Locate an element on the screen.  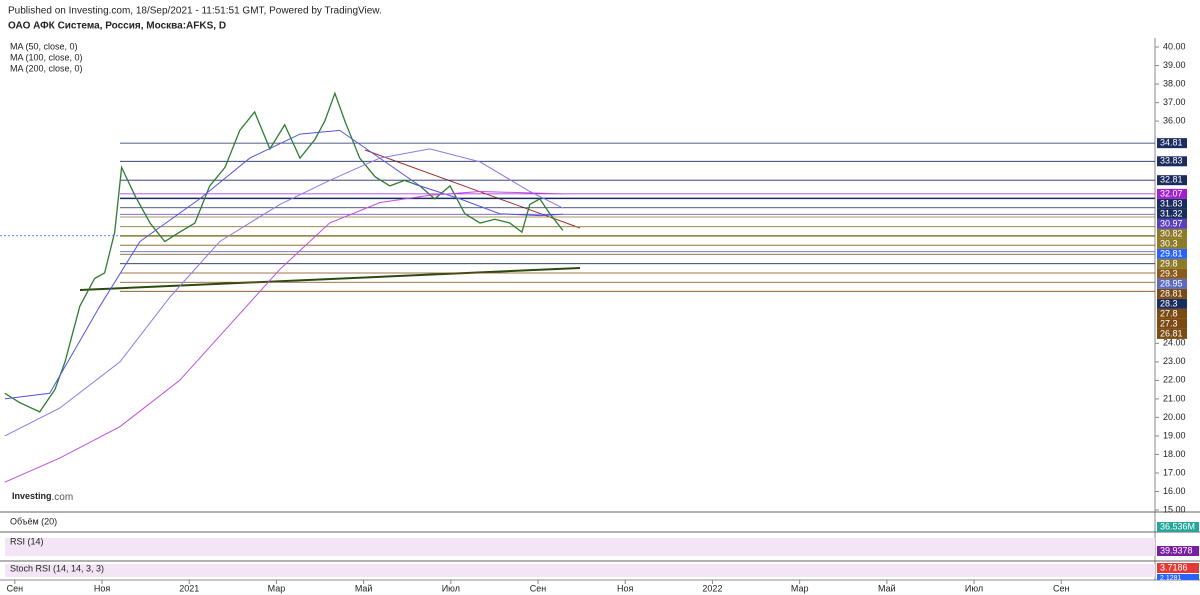
level-label: 29.3 is located at coordinates (1169, 273).